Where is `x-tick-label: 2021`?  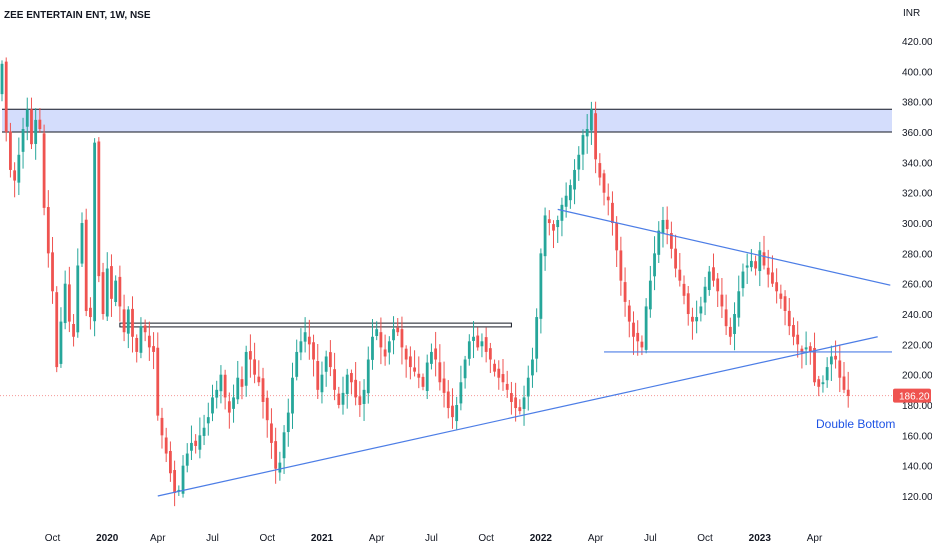
x-tick-label: 2021 is located at coordinates (322, 538).